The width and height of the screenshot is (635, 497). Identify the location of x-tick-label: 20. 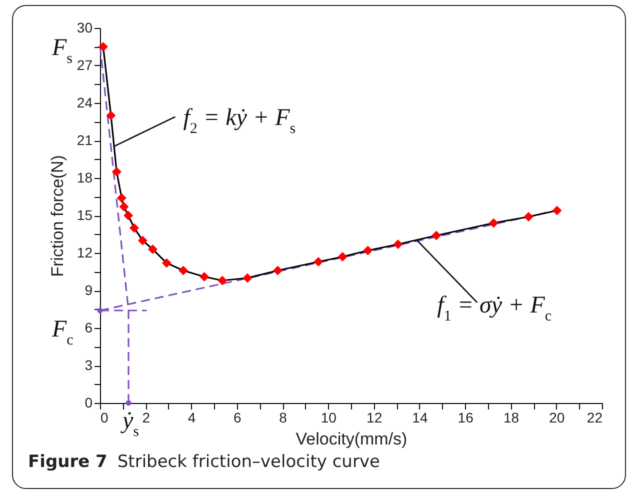
(557, 418).